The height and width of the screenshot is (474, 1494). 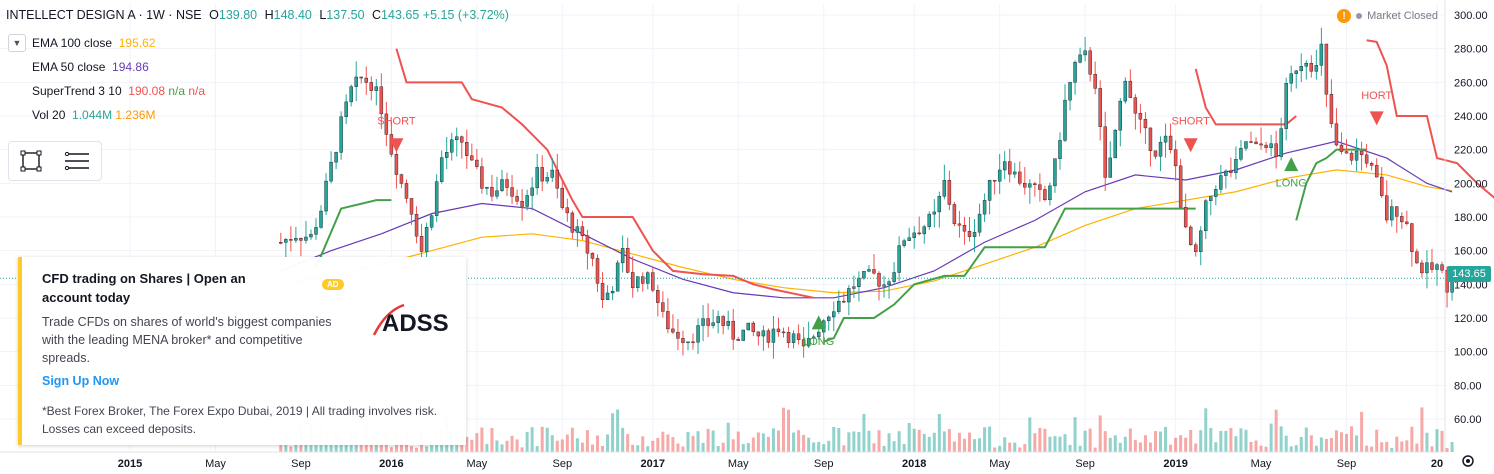 I want to click on market-status: ! Market Closed, so click(x=1387, y=16).